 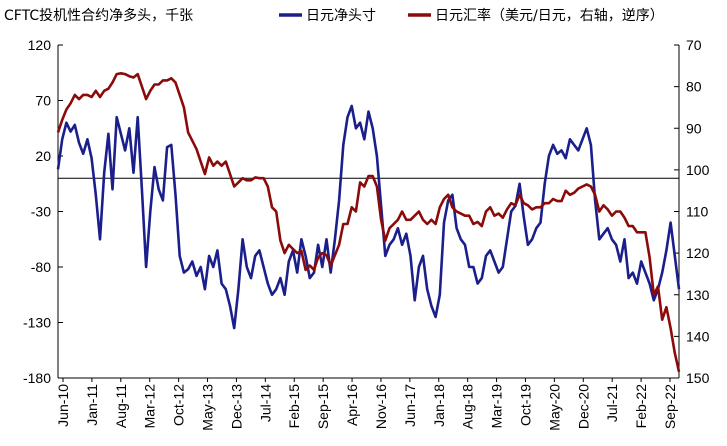 What do you see at coordinates (583, 406) in the screenshot?
I see `x-tick-label: Dec-20` at bounding box center [583, 406].